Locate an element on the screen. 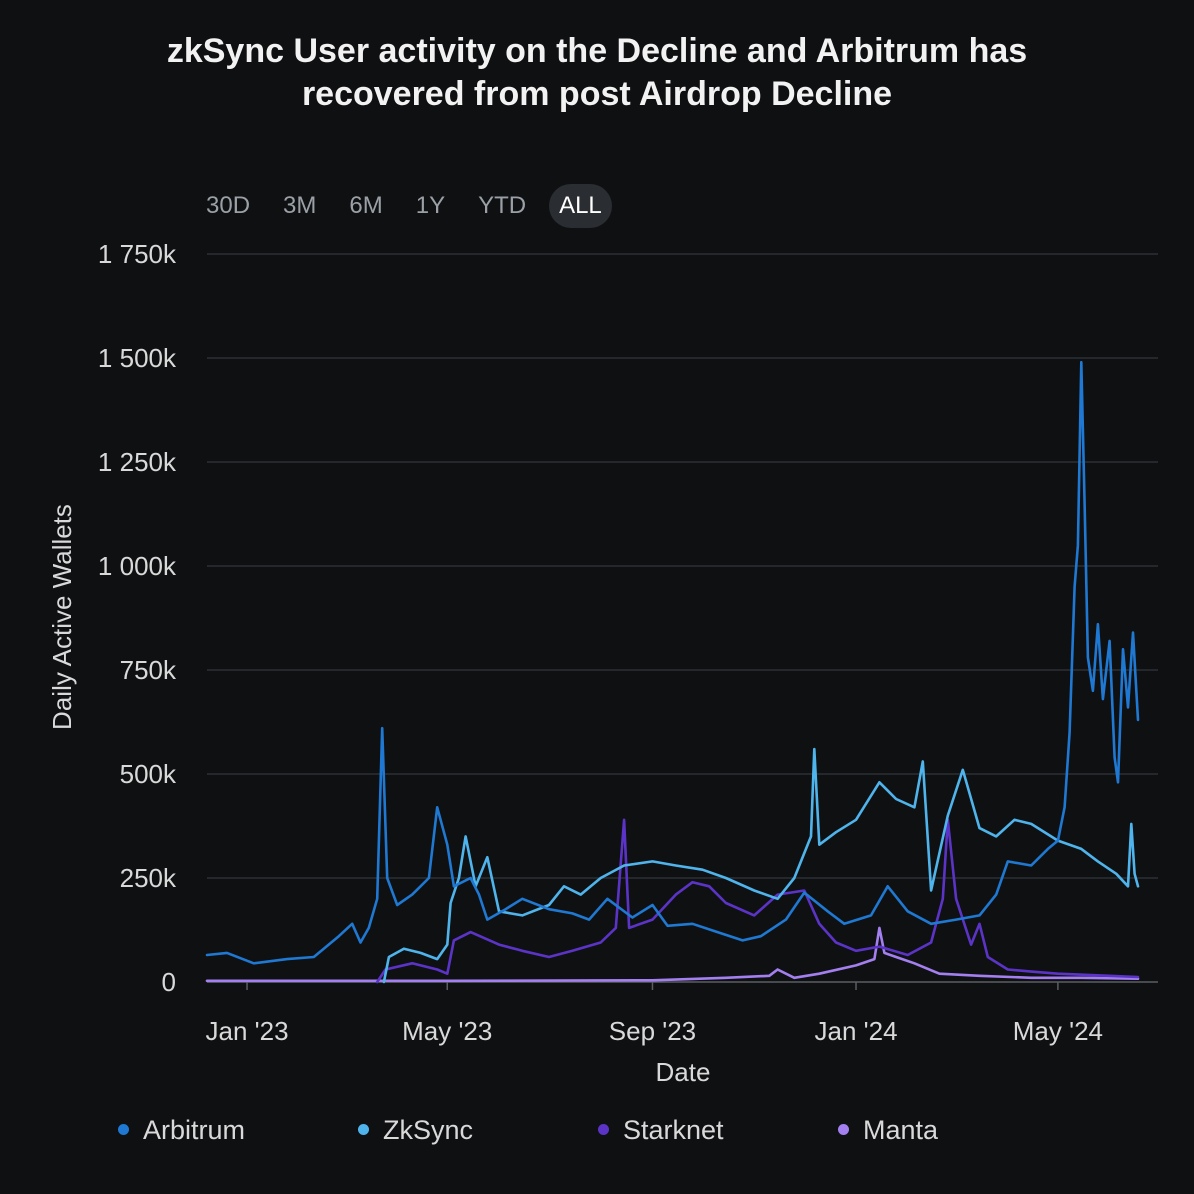  range-button-6m: 6M is located at coordinates (366, 205).